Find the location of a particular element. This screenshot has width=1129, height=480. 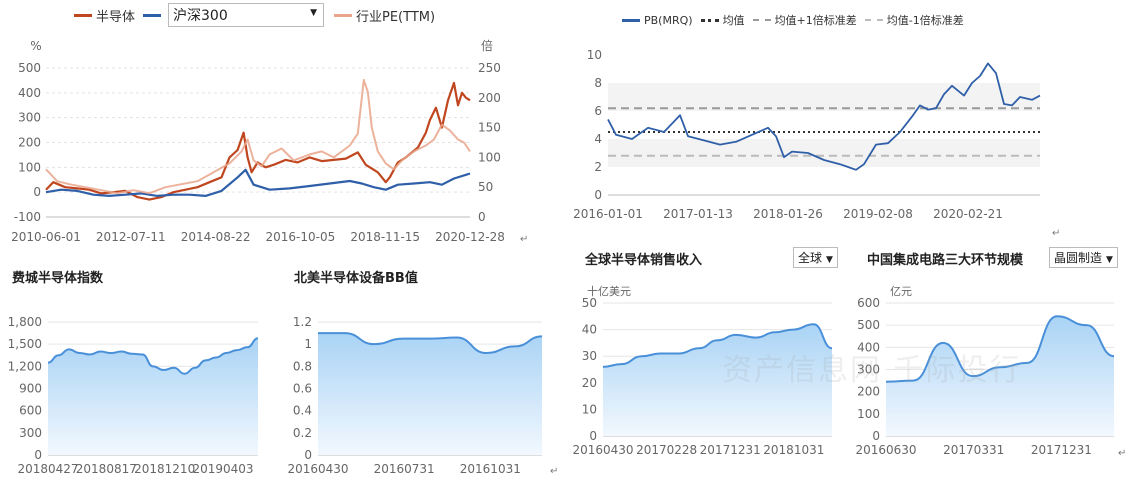

y-tick-label: 200 is located at coordinates (29, 143).